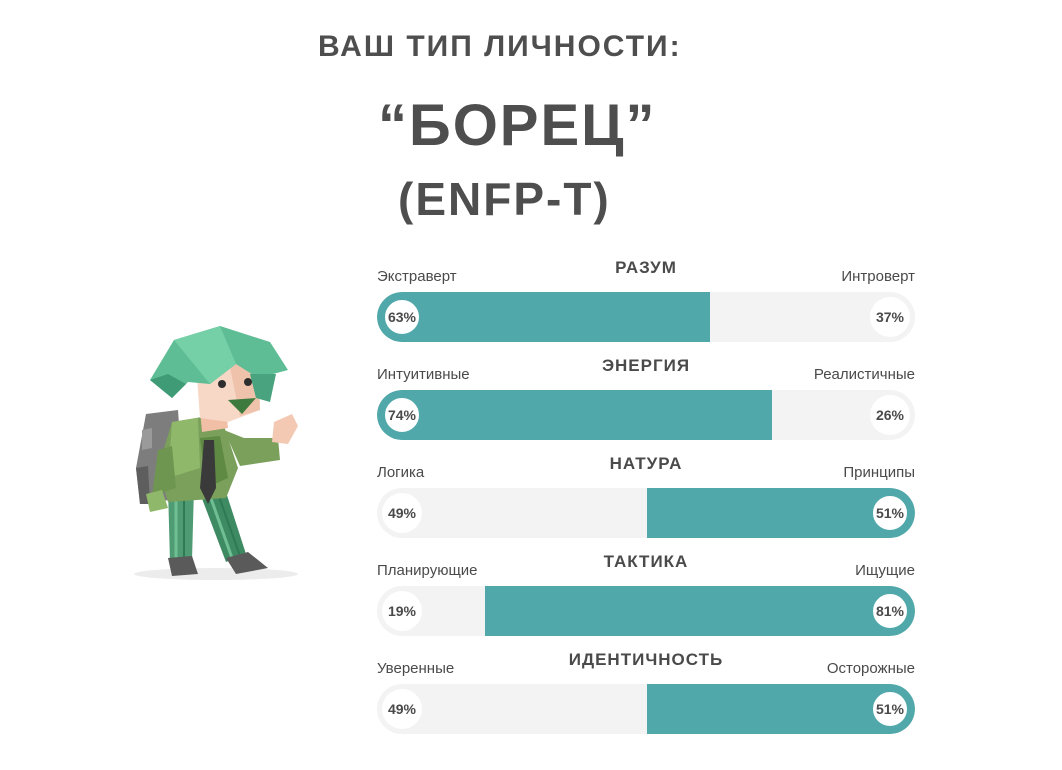 Image resolution: width=1062 pixels, height=770 pixels. I want to click on left-trait-label: Логика, so click(401, 472).